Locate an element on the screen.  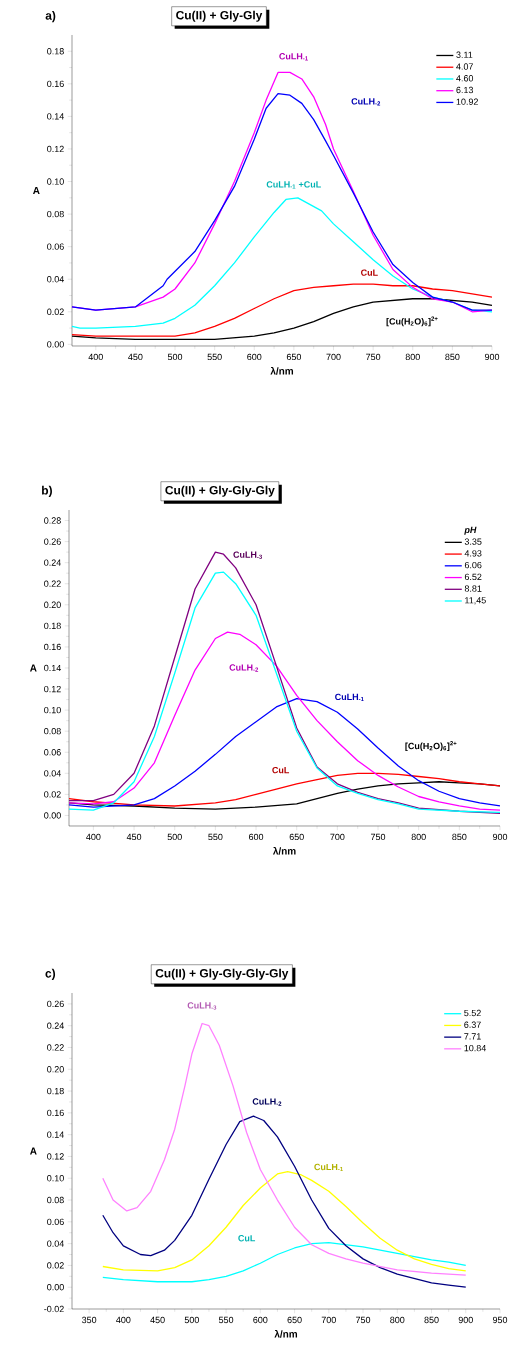
chart-title: Cu(II) + Gly-Gly is located at coordinates (219, 16).